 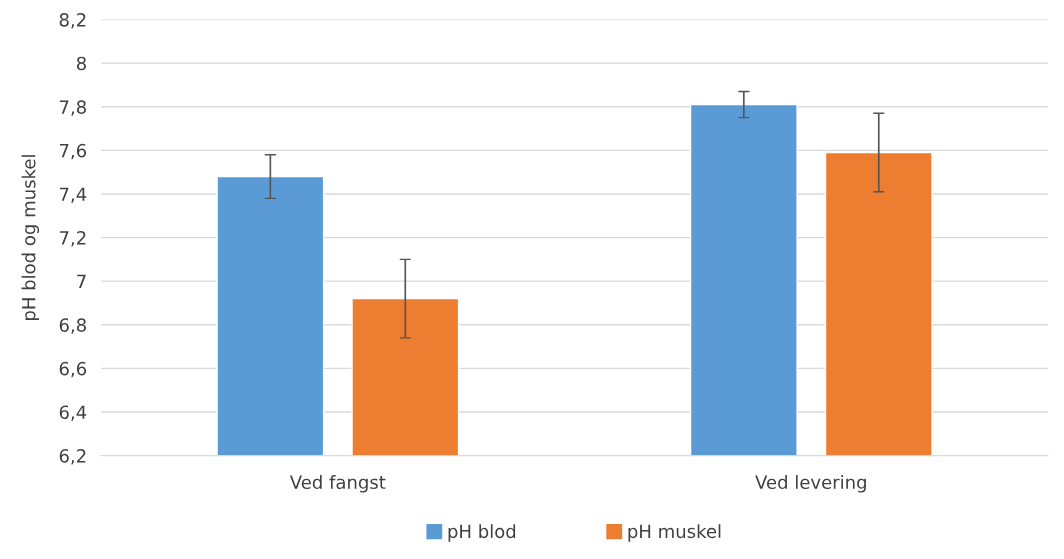 What do you see at coordinates (81, 63) in the screenshot?
I see `y-tick-label: 8` at bounding box center [81, 63].